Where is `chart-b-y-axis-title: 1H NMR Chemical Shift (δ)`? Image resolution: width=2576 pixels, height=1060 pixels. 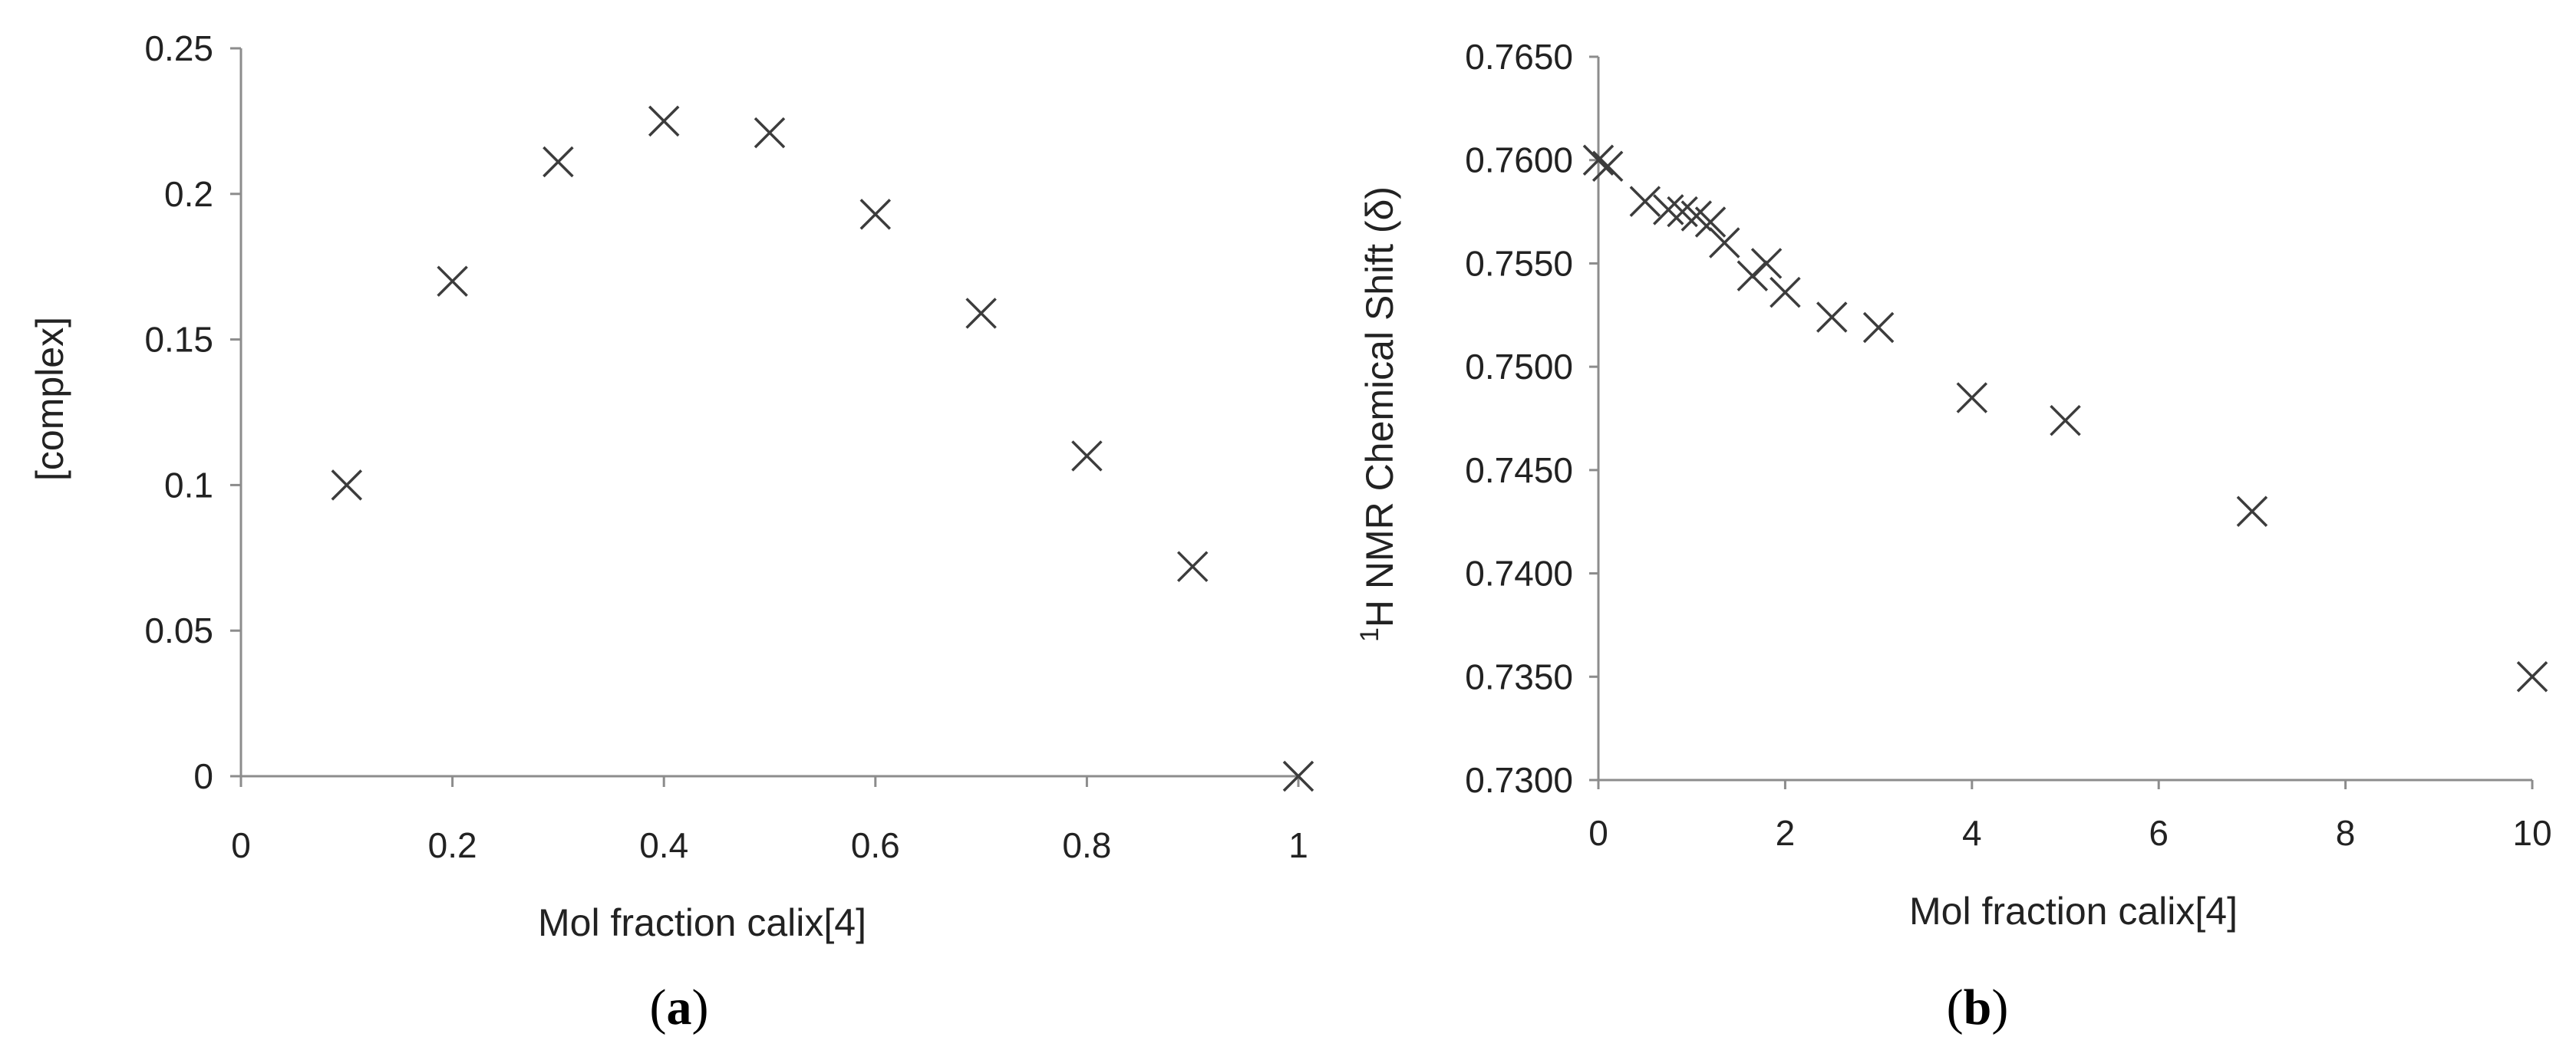 chart-b-y-axis-title: 1H NMR Chemical Shift (δ) is located at coordinates (1378, 414).